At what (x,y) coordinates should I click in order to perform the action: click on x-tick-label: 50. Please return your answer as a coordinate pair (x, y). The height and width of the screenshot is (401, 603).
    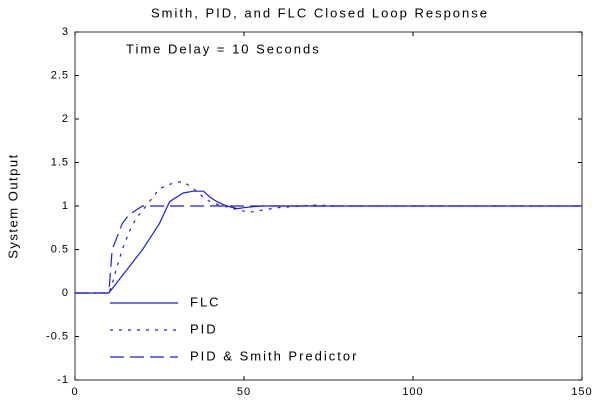
    Looking at the image, I should click on (244, 392).